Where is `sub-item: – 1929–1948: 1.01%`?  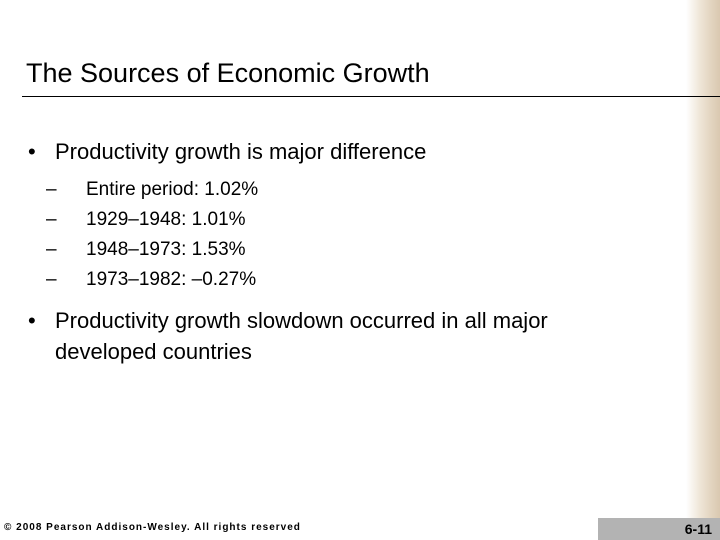 sub-item: – 1929–1948: 1.01% is located at coordinates (338, 220).